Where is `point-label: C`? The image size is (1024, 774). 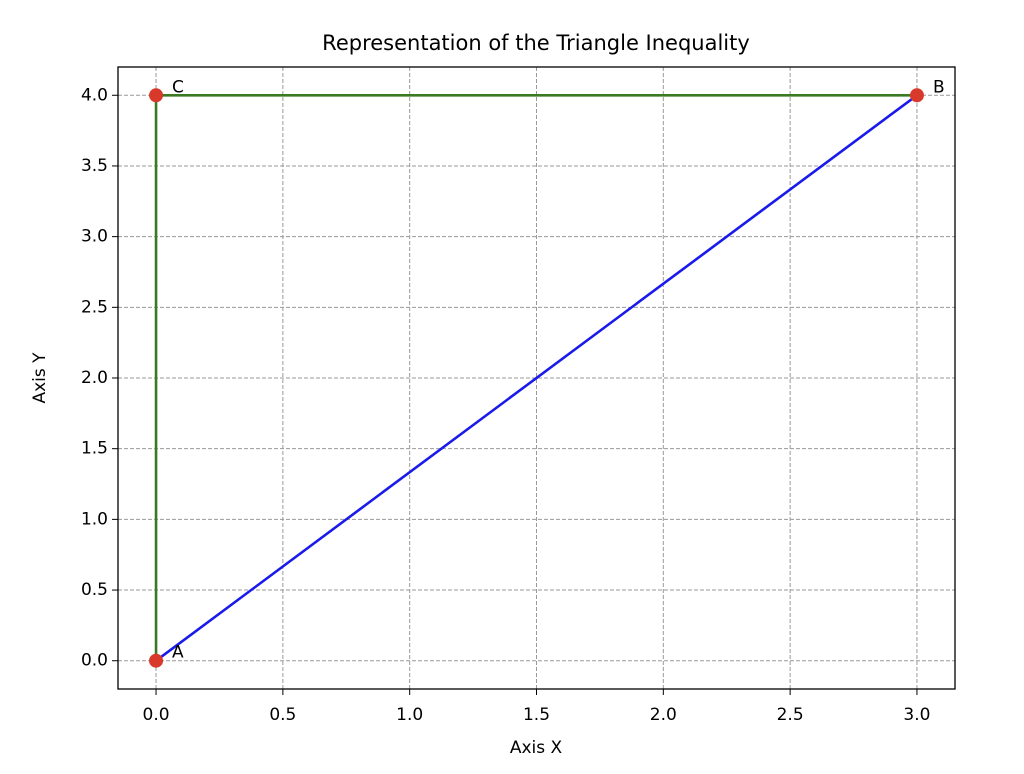 point-label: C is located at coordinates (178, 87).